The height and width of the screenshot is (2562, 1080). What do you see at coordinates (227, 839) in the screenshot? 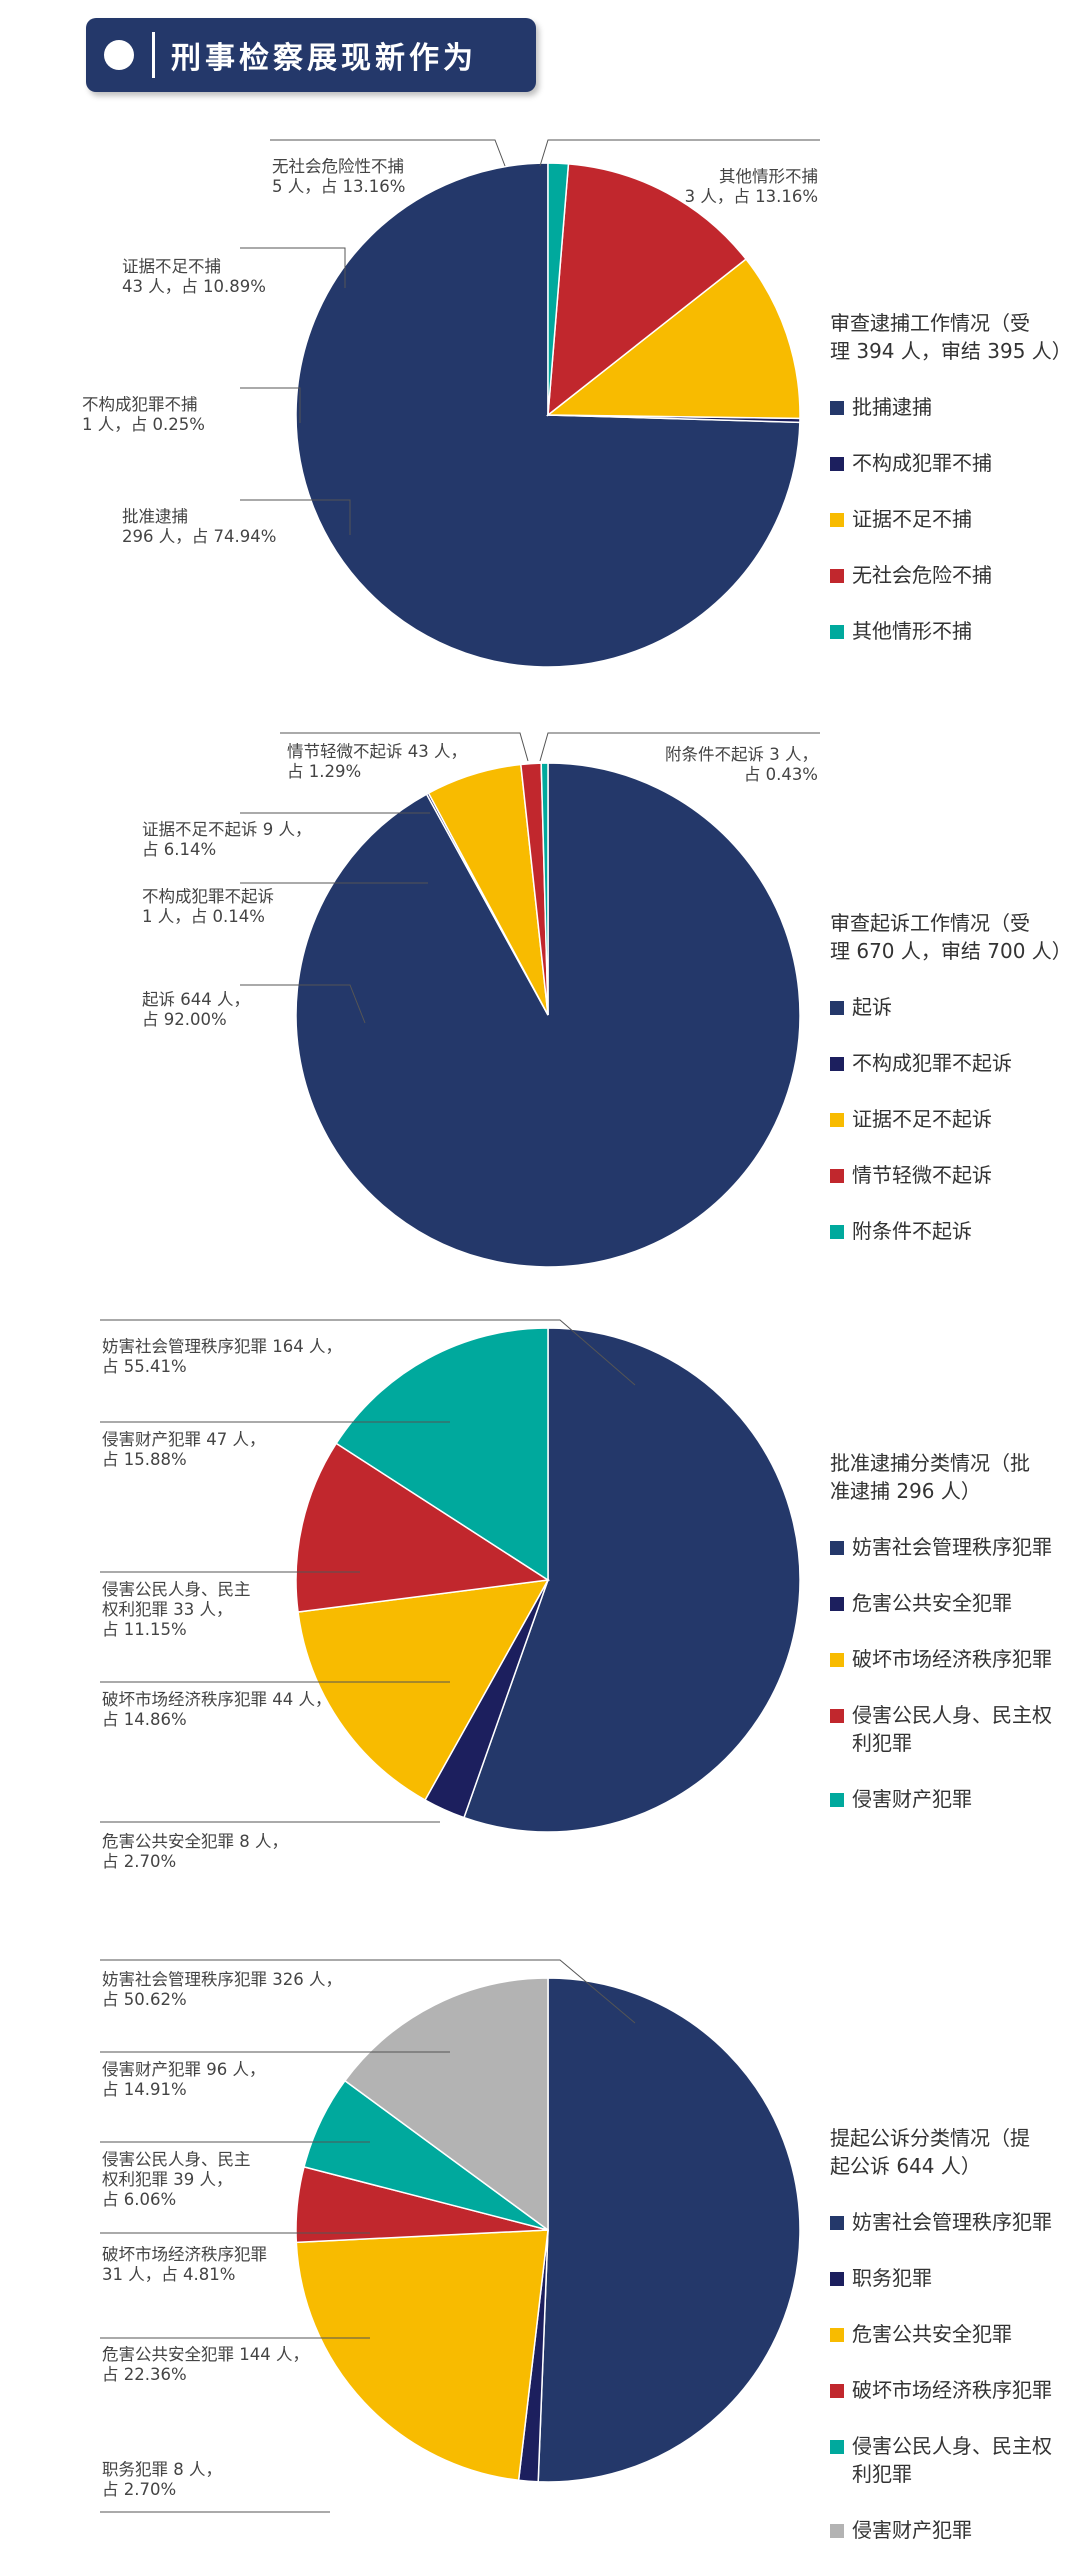
I see `slice-label: 证据不足不起诉 9 人，占 6.14%` at bounding box center [227, 839].